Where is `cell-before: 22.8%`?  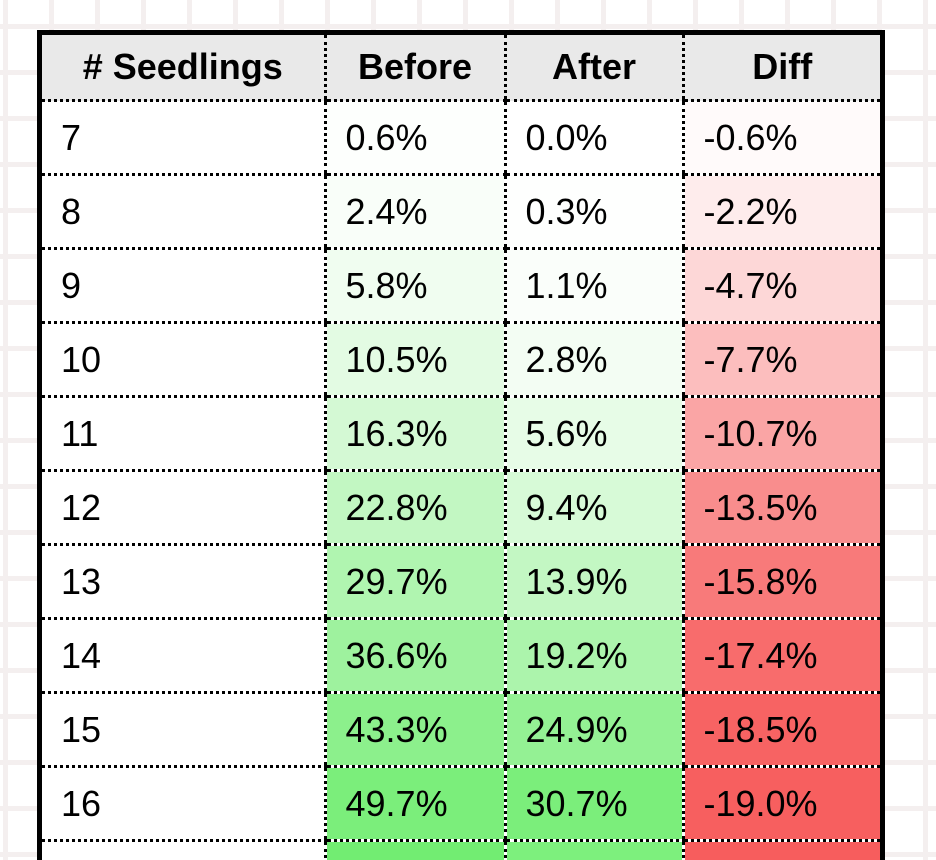
cell-before: 22.8% is located at coordinates (414, 508).